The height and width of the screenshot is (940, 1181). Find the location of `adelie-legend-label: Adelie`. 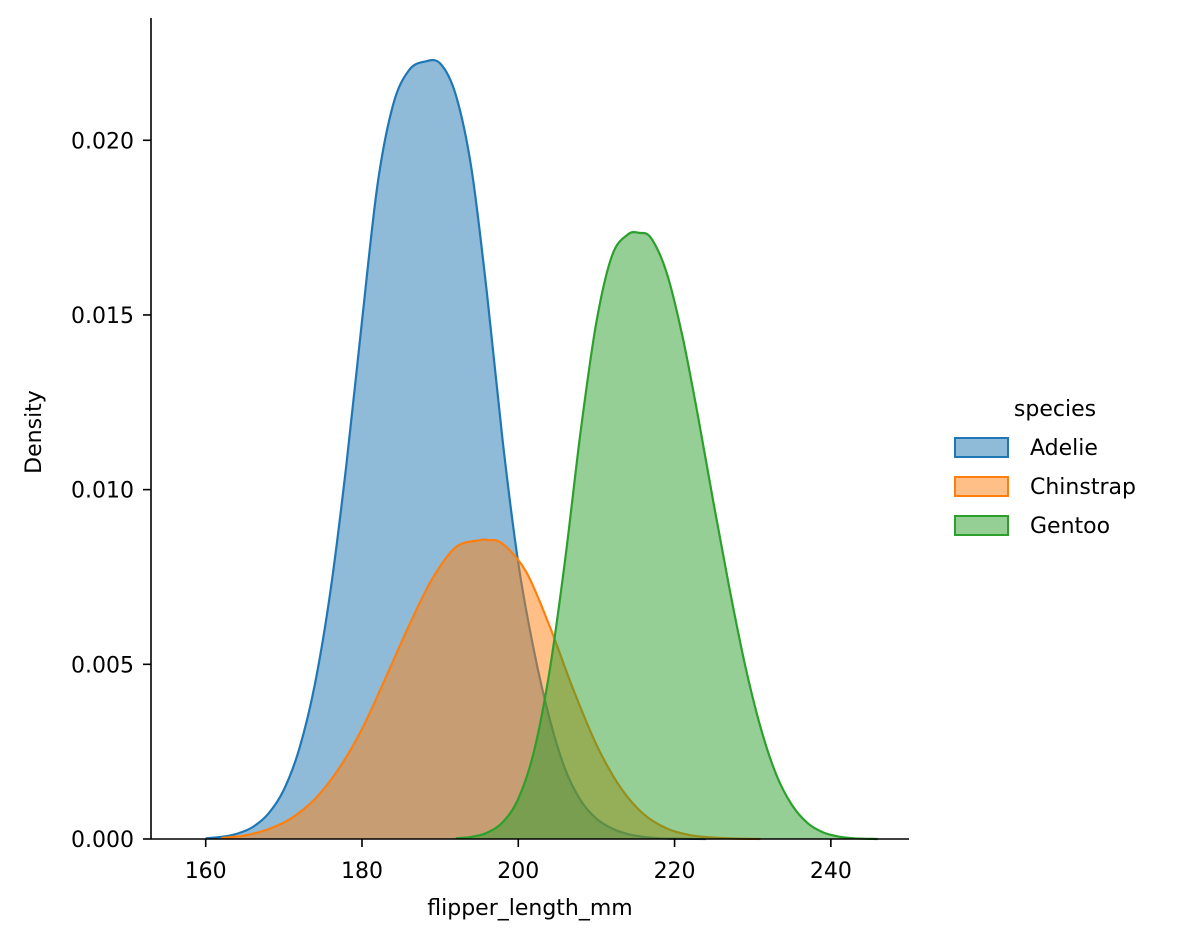

adelie-legend-label: Adelie is located at coordinates (1064, 448).